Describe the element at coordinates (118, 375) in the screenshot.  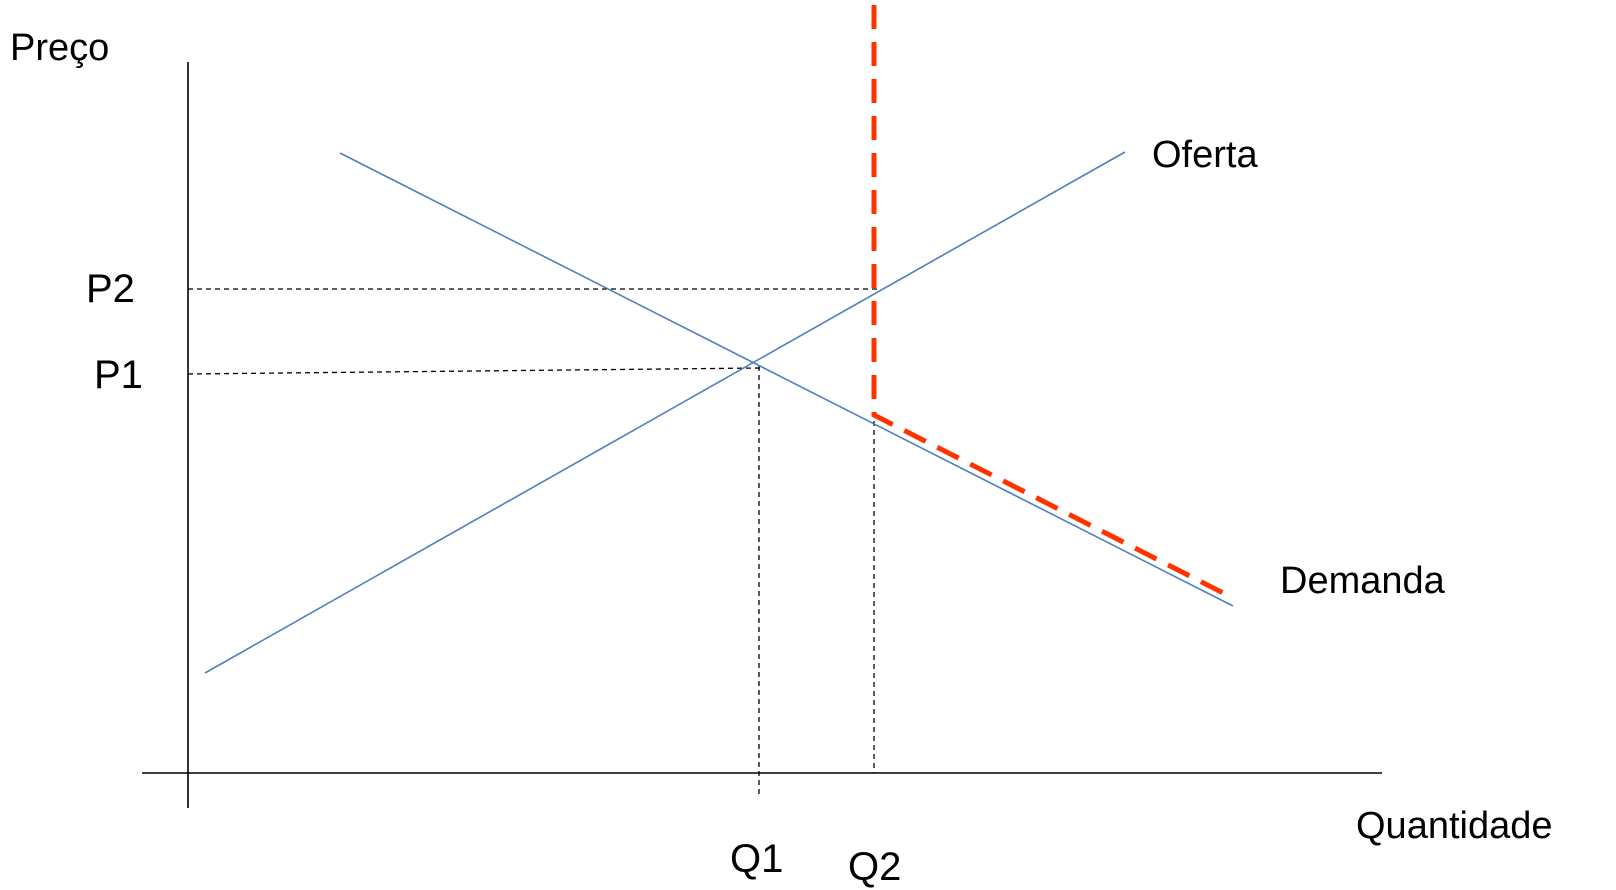
I see `p1-label: P1` at that location.